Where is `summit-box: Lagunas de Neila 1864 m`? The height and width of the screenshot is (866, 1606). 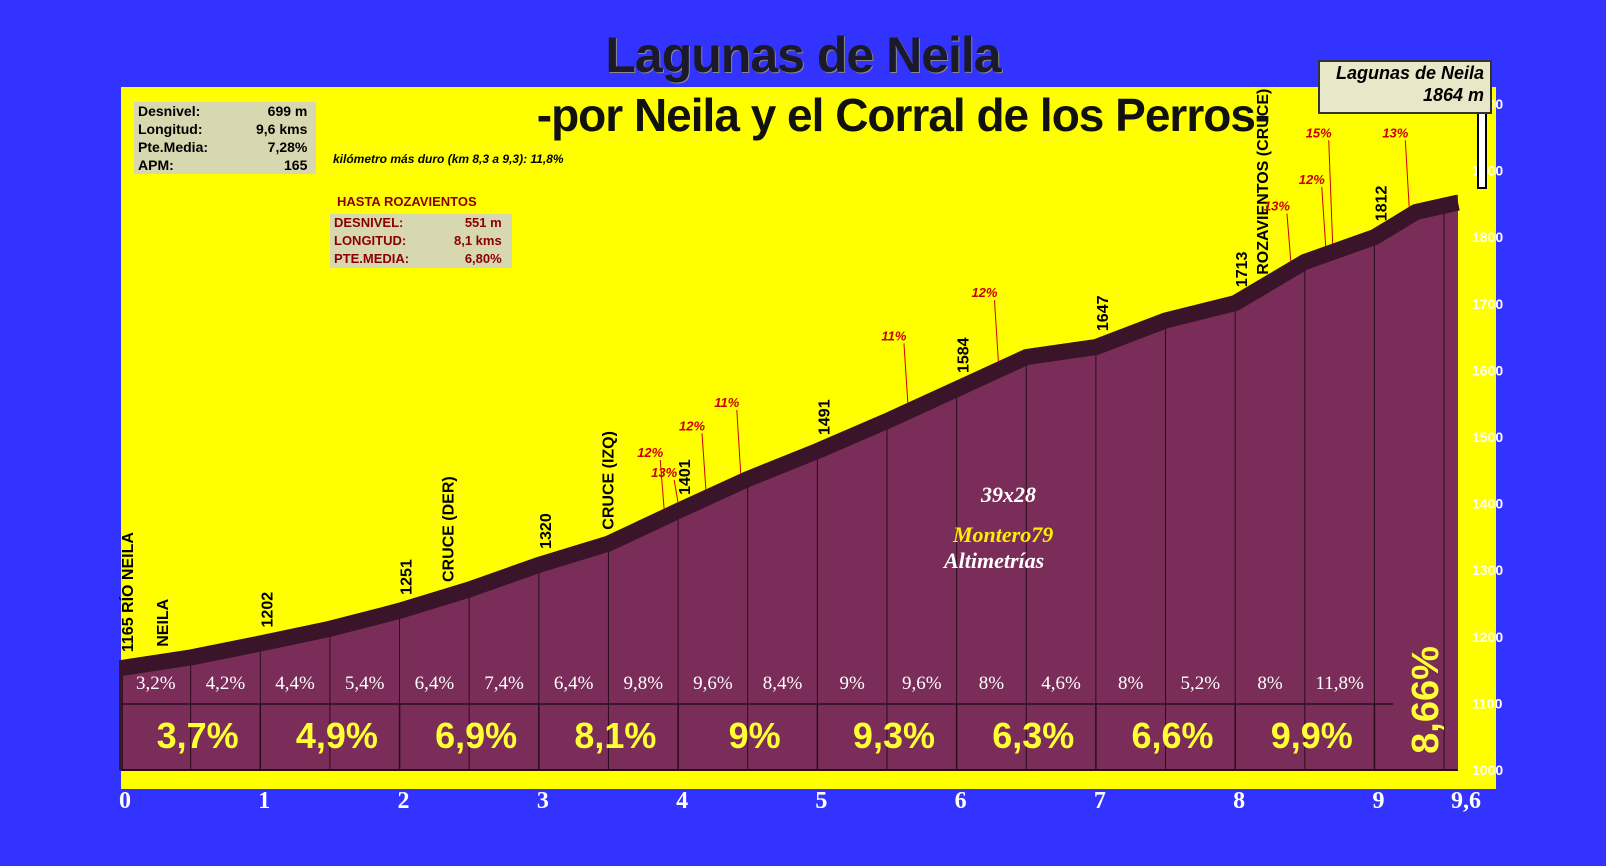
summit-box: Lagunas de Neila 1864 m is located at coordinates (1405, 87).